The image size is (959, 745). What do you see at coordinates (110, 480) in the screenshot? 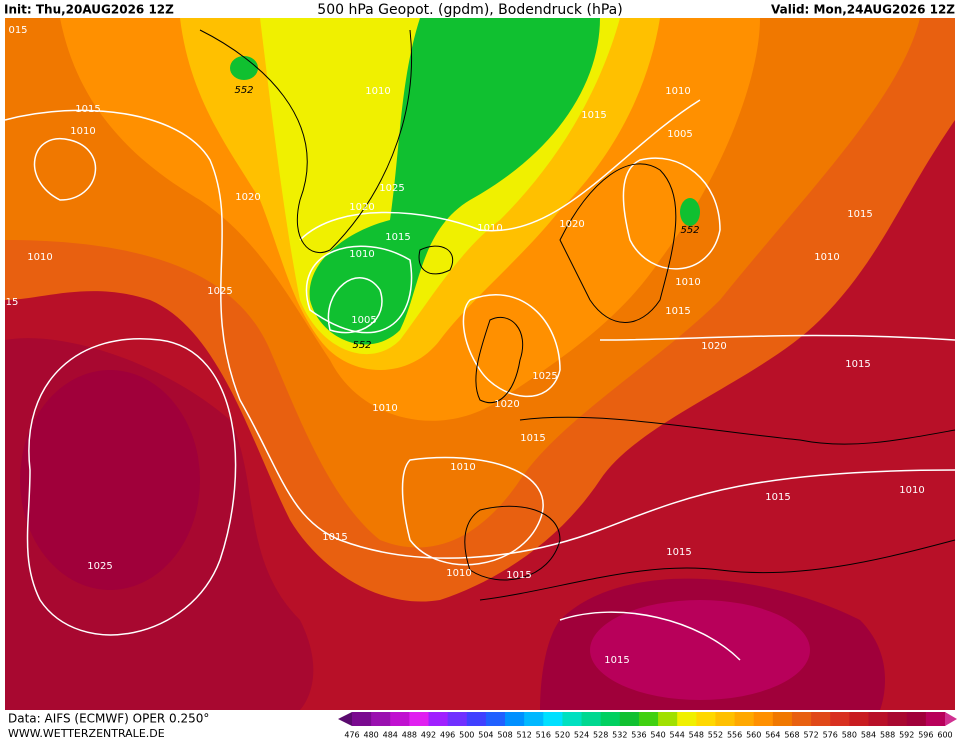
I see `field-crimson-core` at bounding box center [110, 480].